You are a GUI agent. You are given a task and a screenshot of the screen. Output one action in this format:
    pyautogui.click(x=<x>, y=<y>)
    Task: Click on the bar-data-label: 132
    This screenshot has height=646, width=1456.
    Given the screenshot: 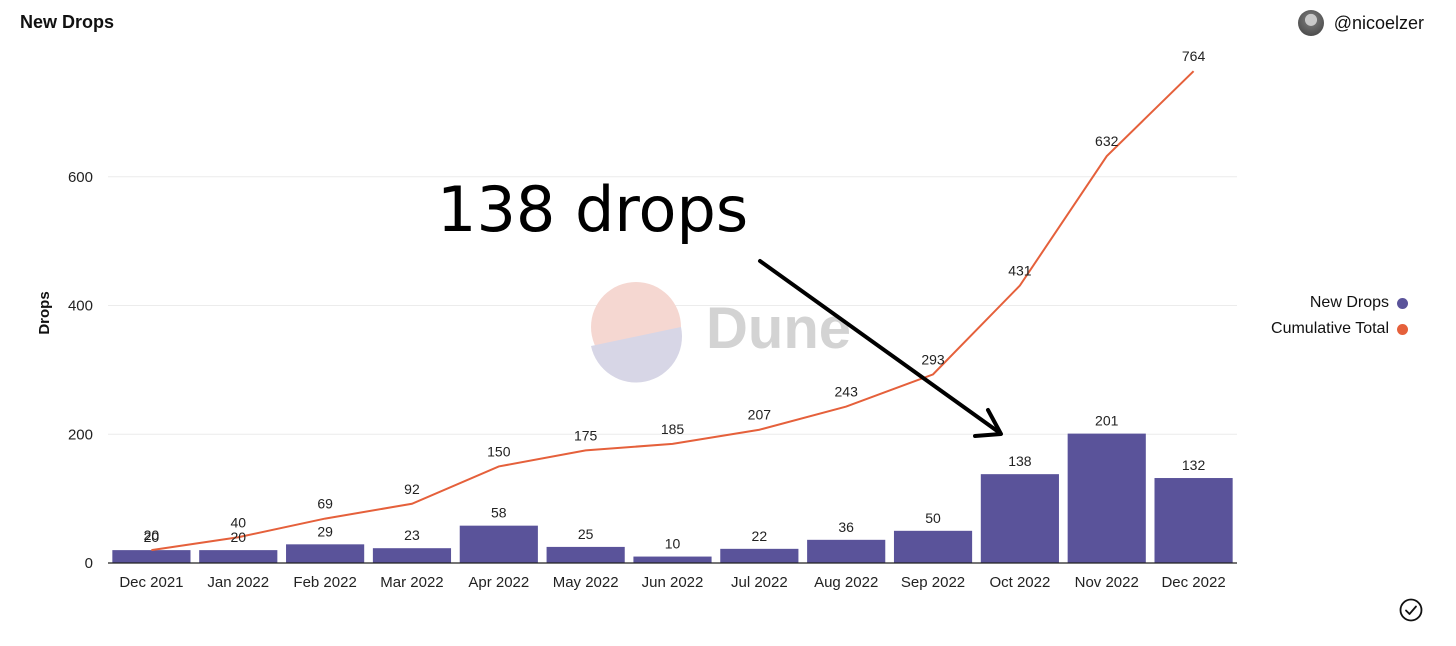 What is the action you would take?
    pyautogui.click(x=1194, y=465)
    